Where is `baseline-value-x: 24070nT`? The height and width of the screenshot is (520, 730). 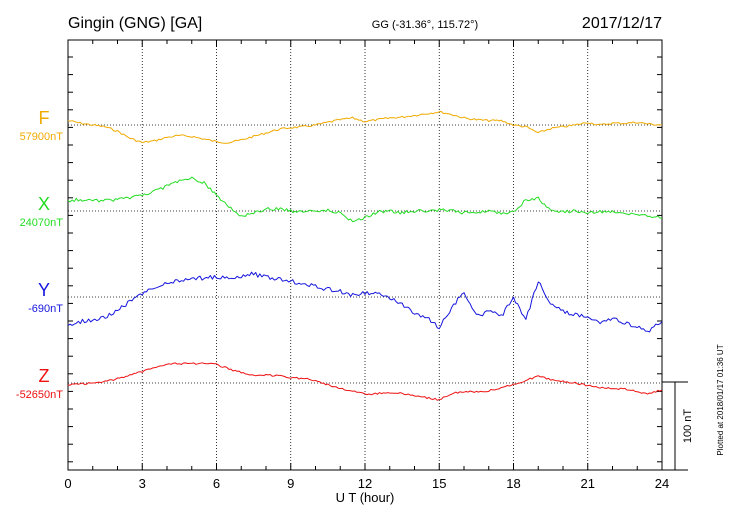 baseline-value-x: 24070nT is located at coordinates (42, 223).